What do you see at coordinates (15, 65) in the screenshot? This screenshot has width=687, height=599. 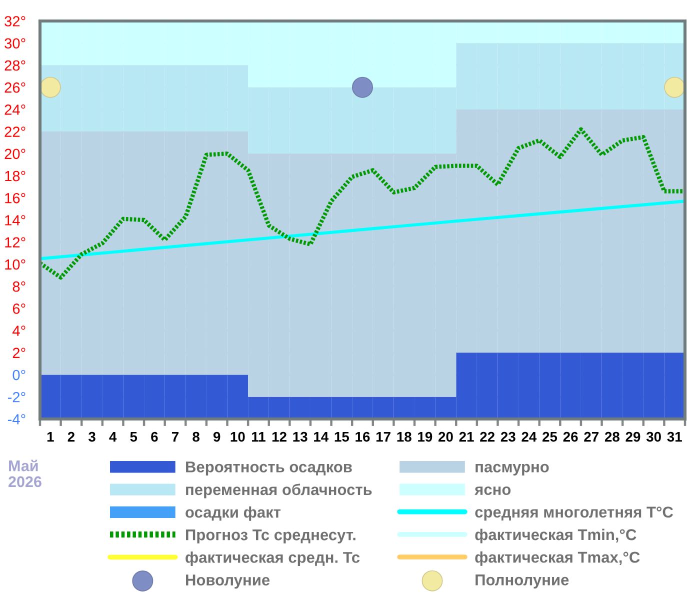 I see `y-tick-label: 28°` at bounding box center [15, 65].